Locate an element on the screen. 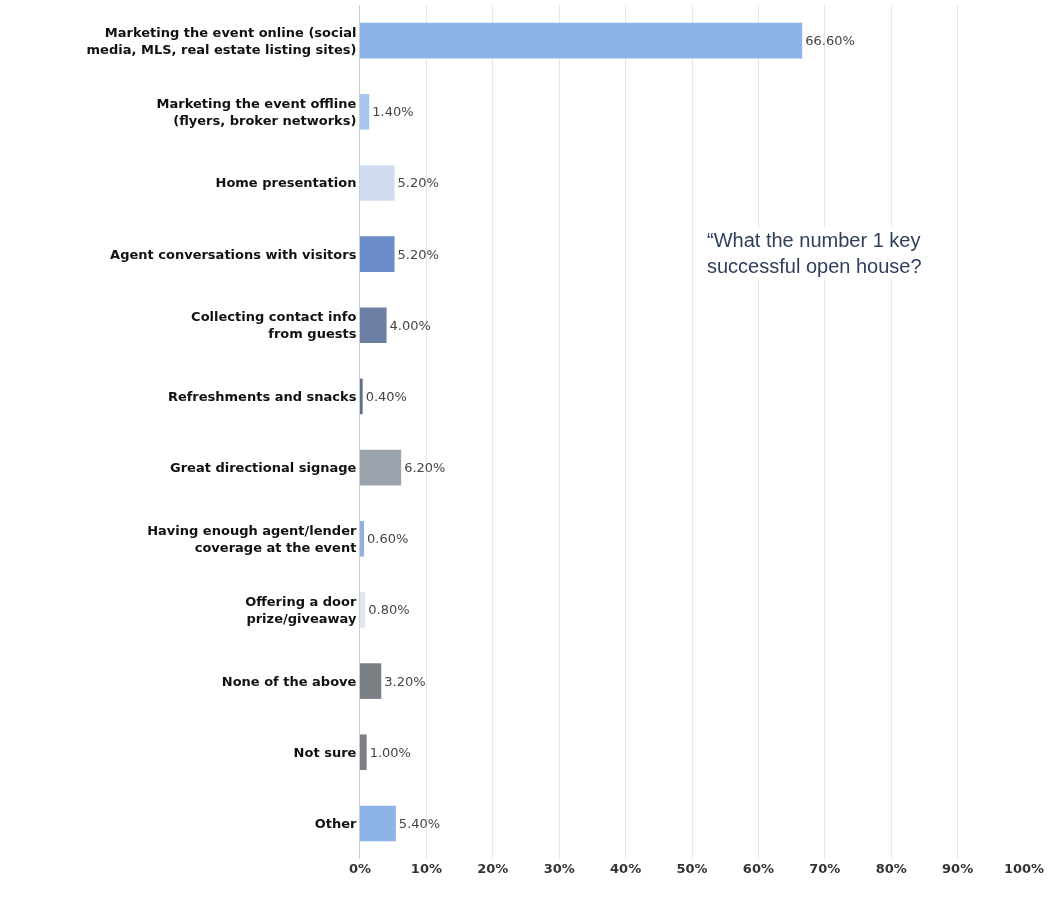  x-tick-label: 30% is located at coordinates (559, 868).